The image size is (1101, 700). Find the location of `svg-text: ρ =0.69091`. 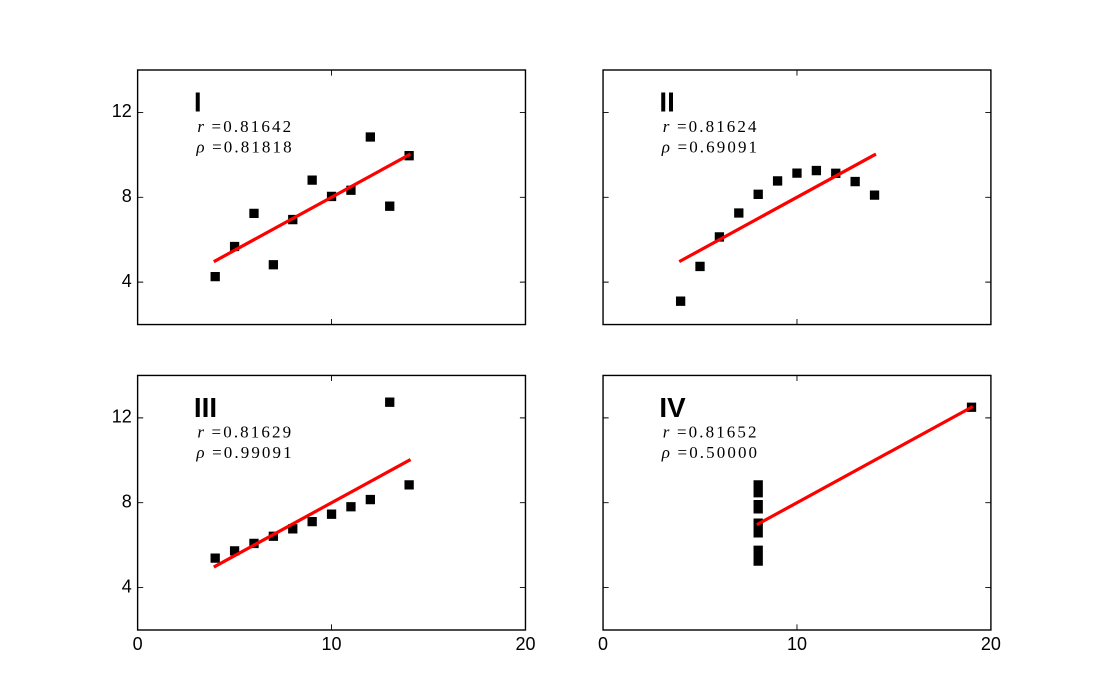

svg-text: ρ =0.69091 is located at coordinates (710, 147).